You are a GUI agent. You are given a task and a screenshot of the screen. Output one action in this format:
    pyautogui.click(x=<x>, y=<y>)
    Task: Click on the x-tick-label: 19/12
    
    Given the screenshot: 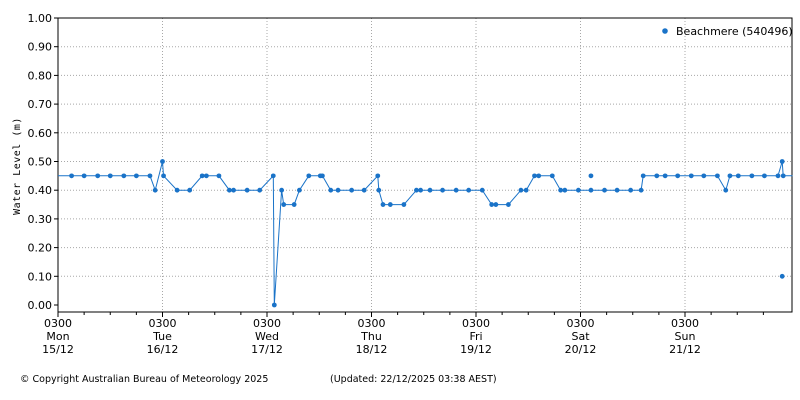 What is the action you would take?
    pyautogui.click(x=476, y=349)
    